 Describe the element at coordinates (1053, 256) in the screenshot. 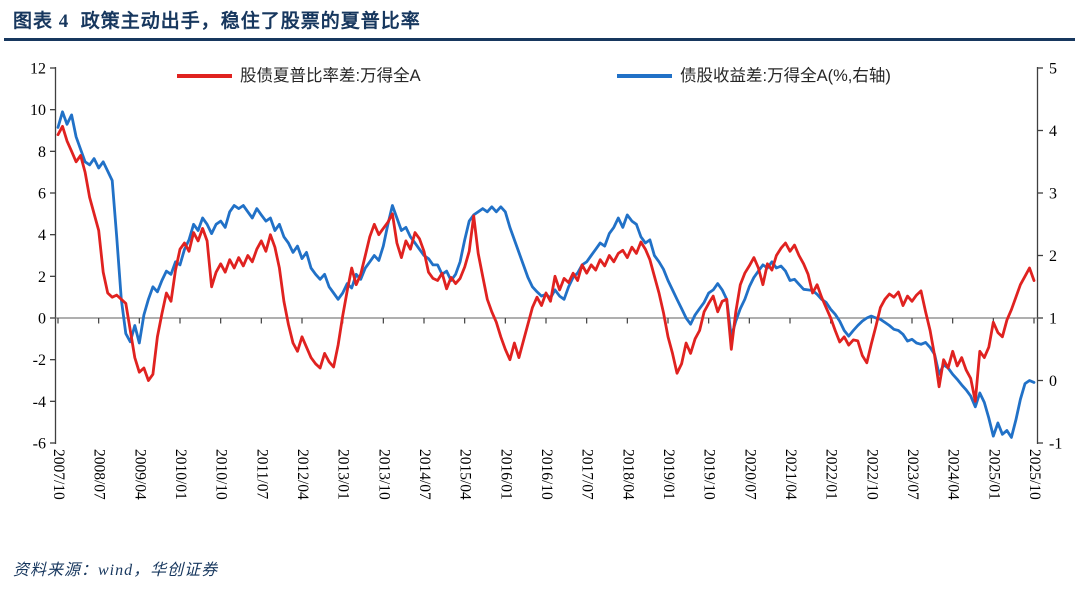

I see `right-axis-tick-label: 2` at that location.